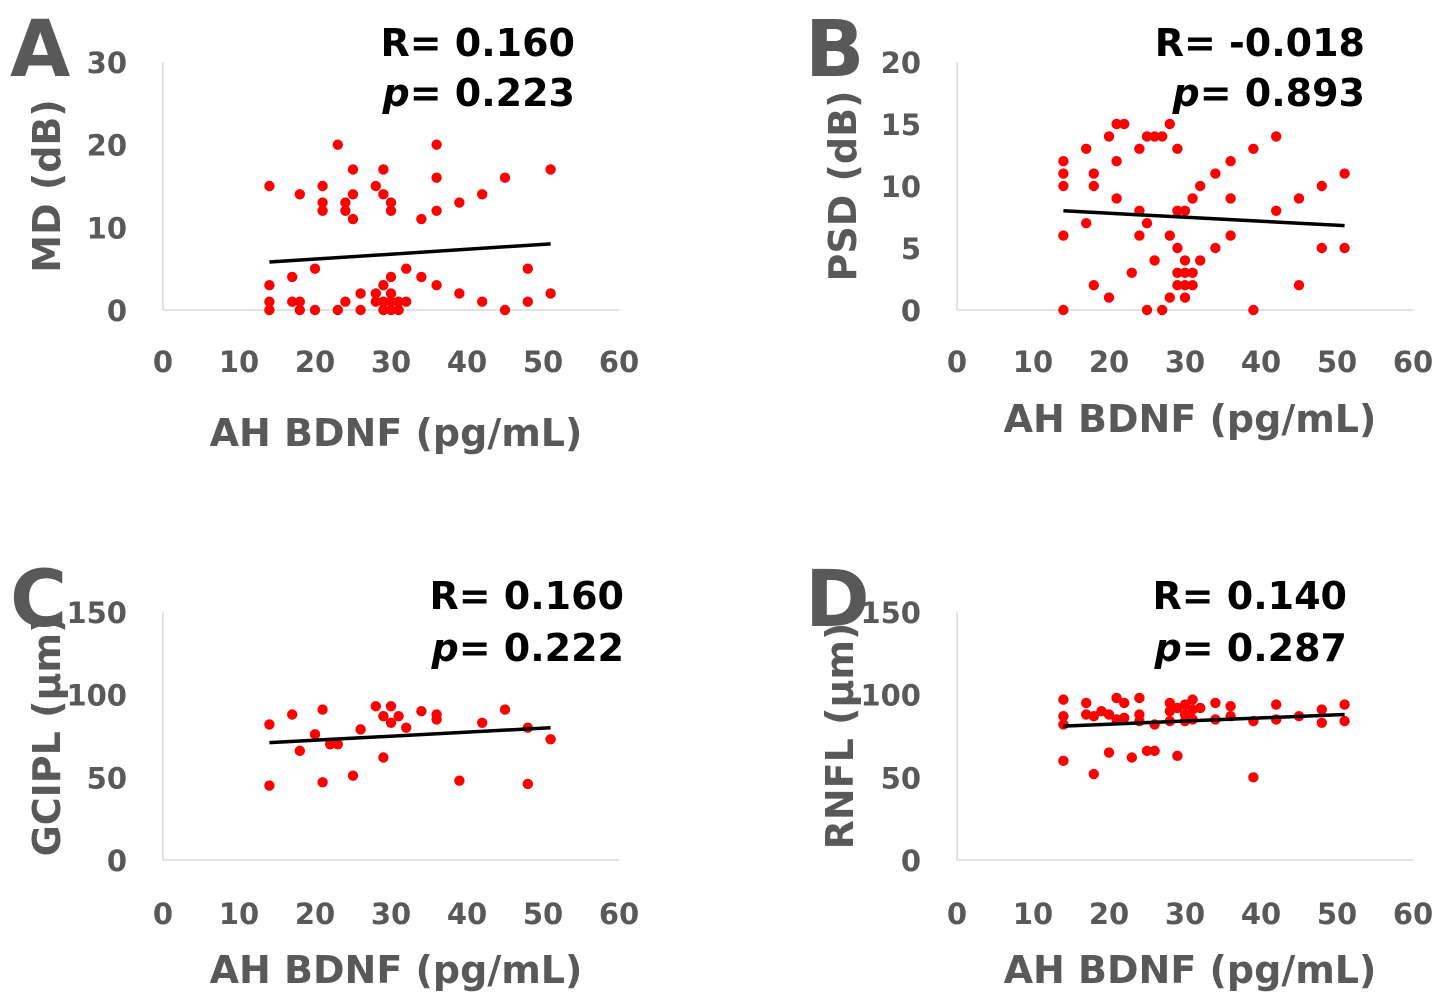 This screenshot has height=996, width=1451. I want to click on y-tick-label: 150, so click(96, 613).